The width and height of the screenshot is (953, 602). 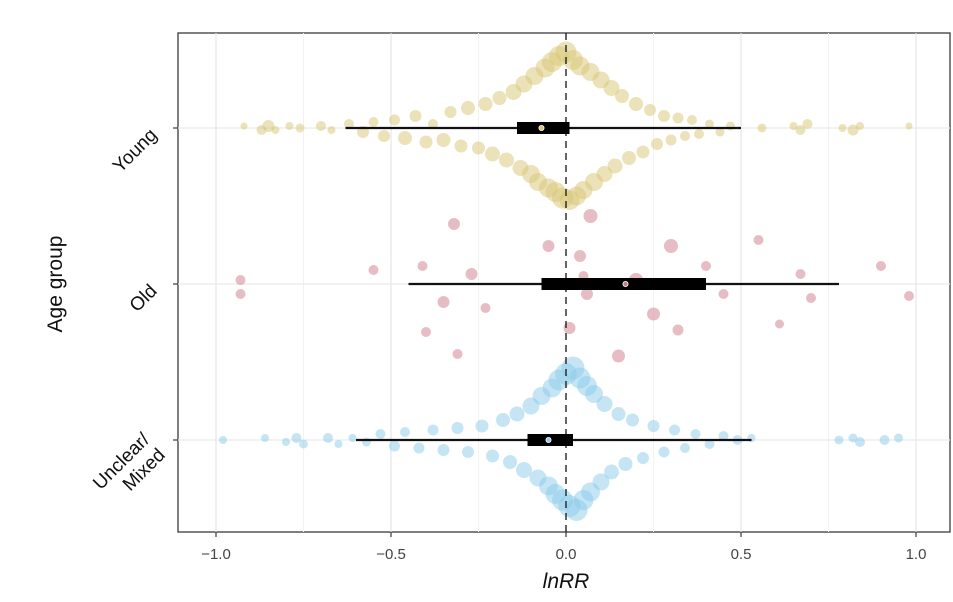 I want to click on y-axis-title: Age group, so click(x=55, y=284).